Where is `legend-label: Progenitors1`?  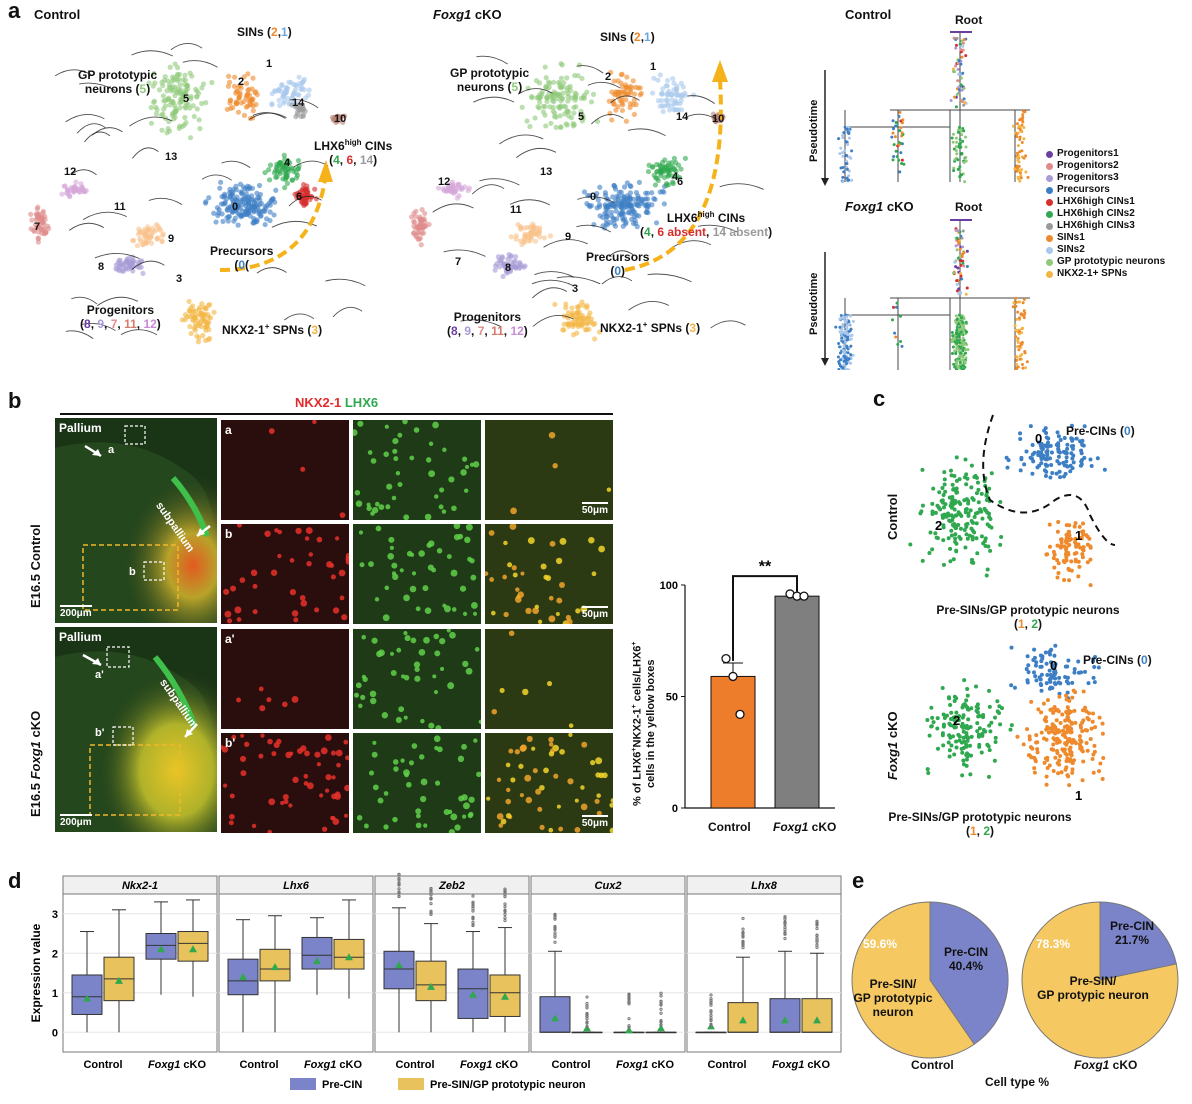
legend-label: Progenitors1 is located at coordinates (1088, 153).